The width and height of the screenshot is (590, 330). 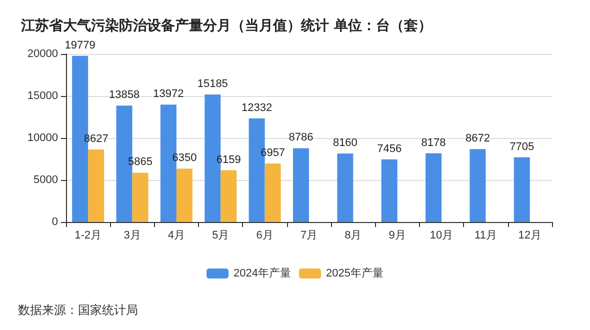 What do you see at coordinates (353, 236) in the screenshot?
I see `x-tick-label: 8月` at bounding box center [353, 236].